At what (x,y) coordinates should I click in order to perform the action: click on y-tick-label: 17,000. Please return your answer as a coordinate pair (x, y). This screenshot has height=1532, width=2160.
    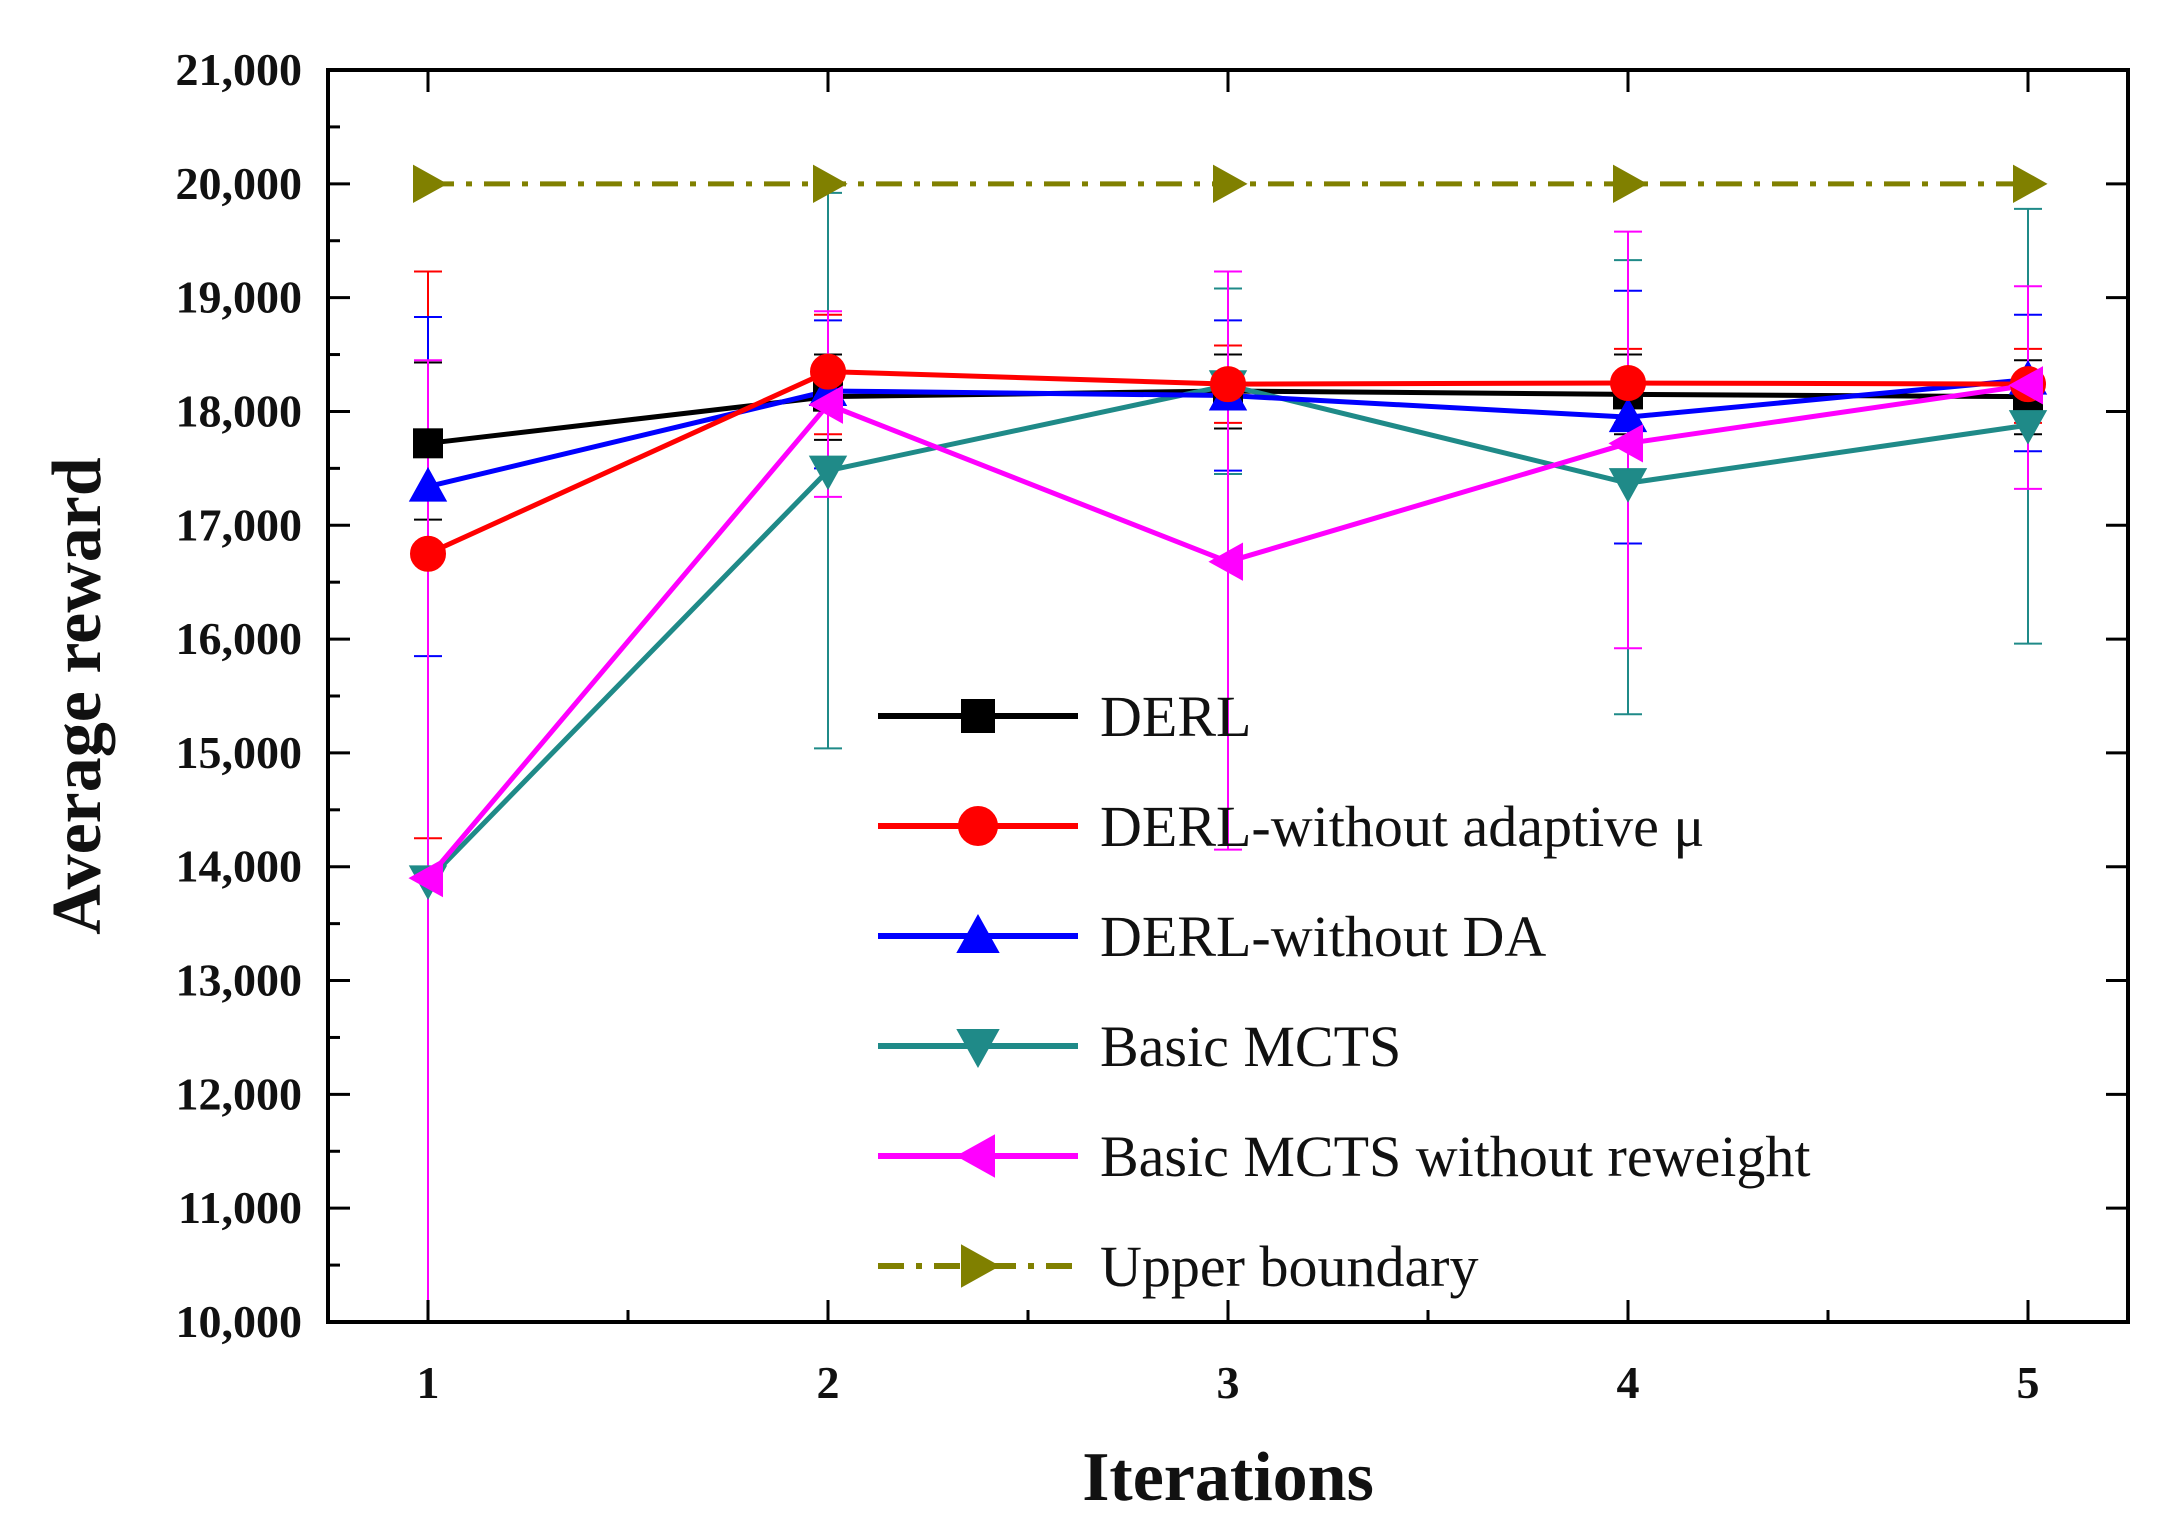
    Looking at the image, I should click on (239, 524).